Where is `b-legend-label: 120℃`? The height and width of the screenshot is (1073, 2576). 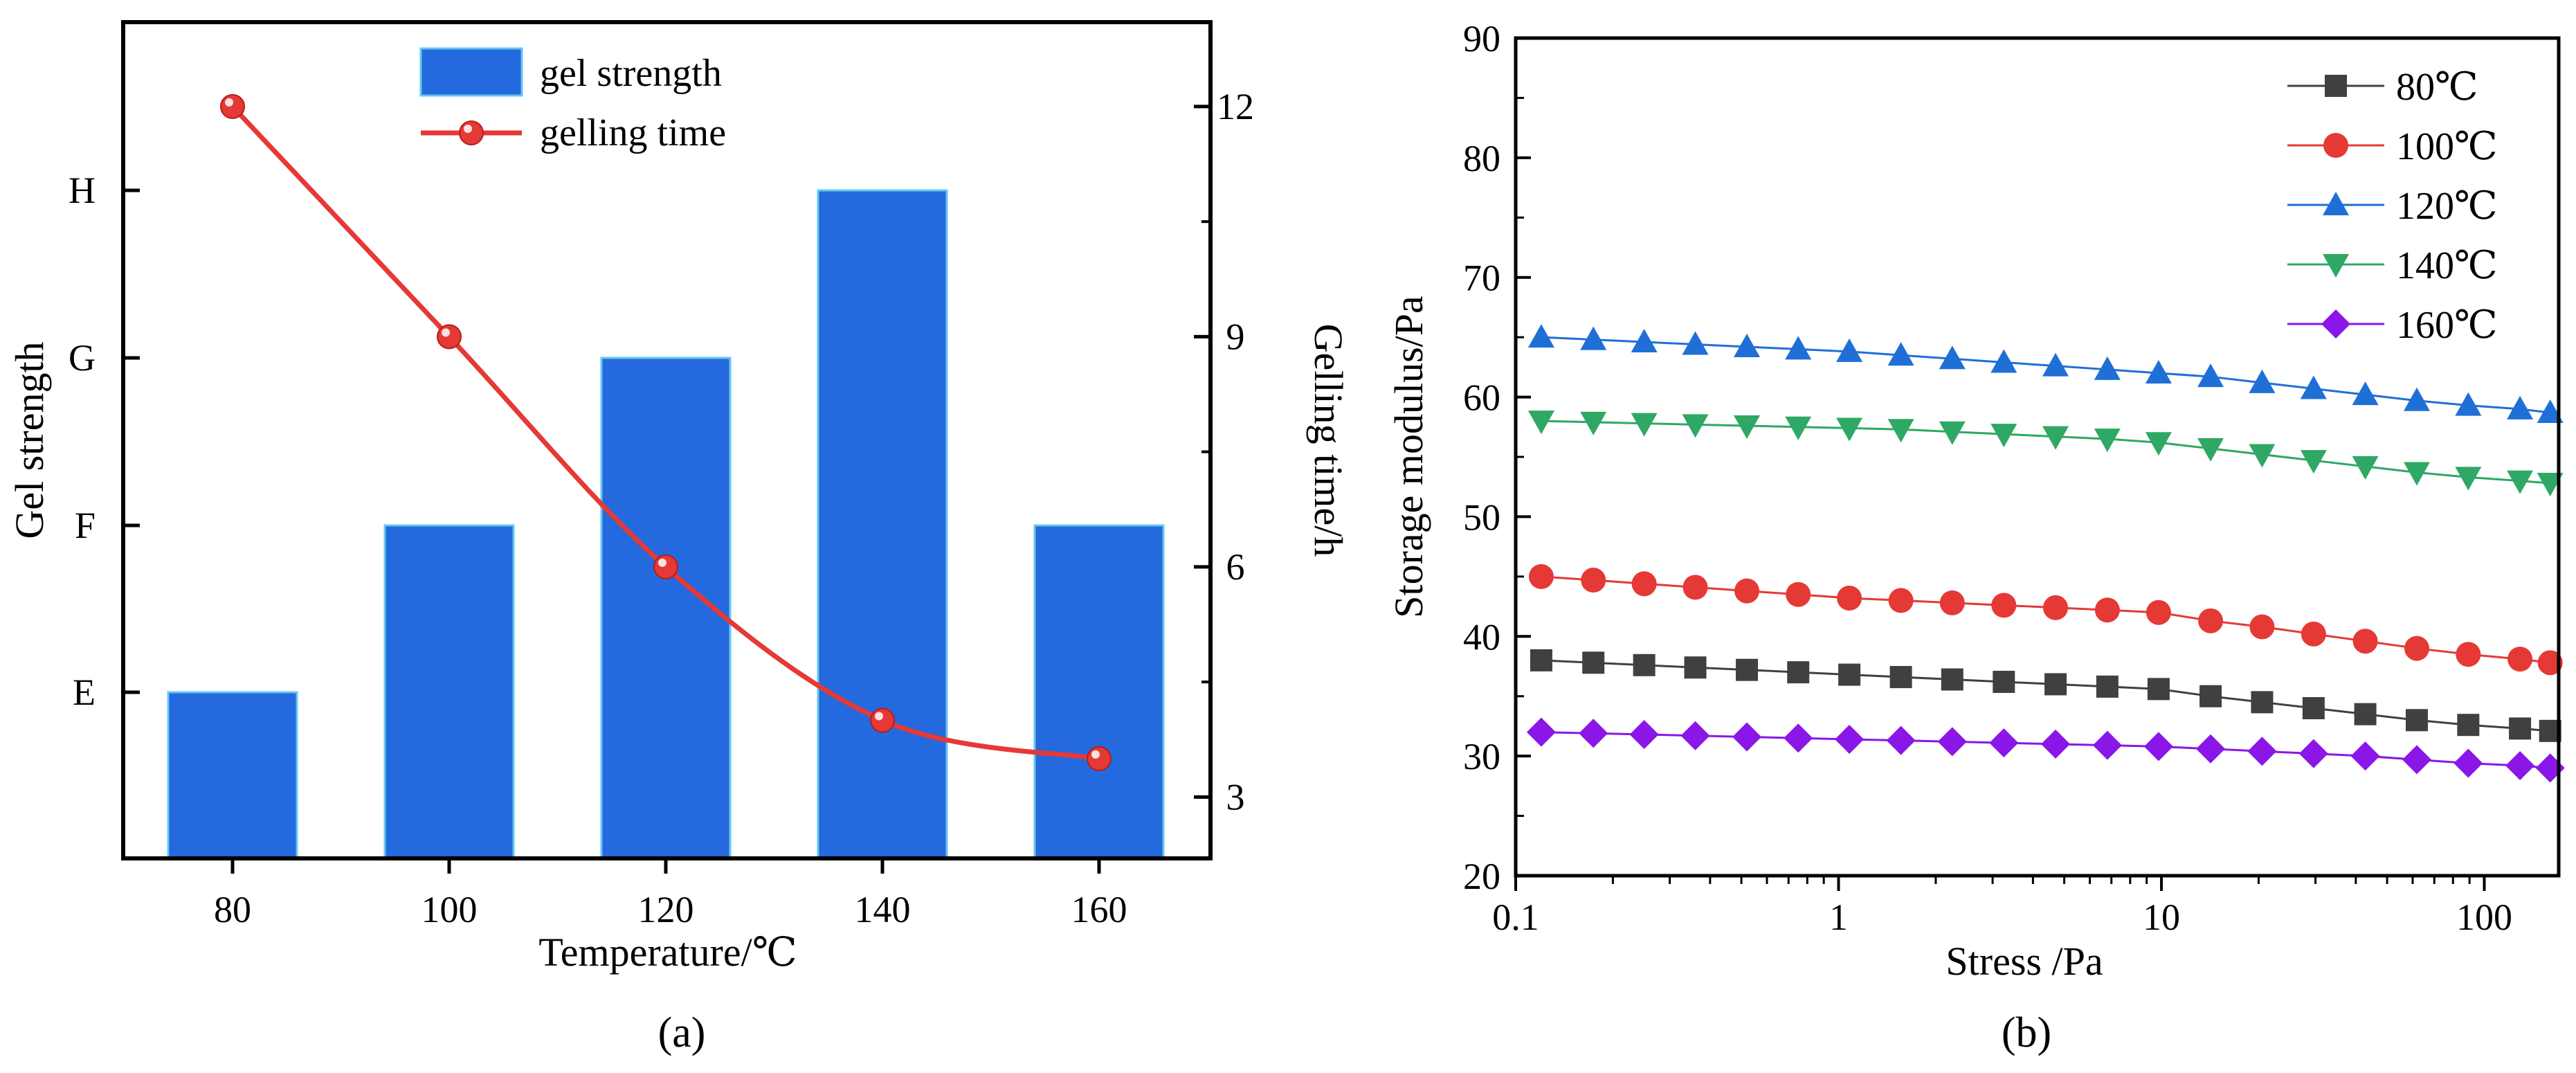
b-legend-label: 120℃ is located at coordinates (2447, 206).